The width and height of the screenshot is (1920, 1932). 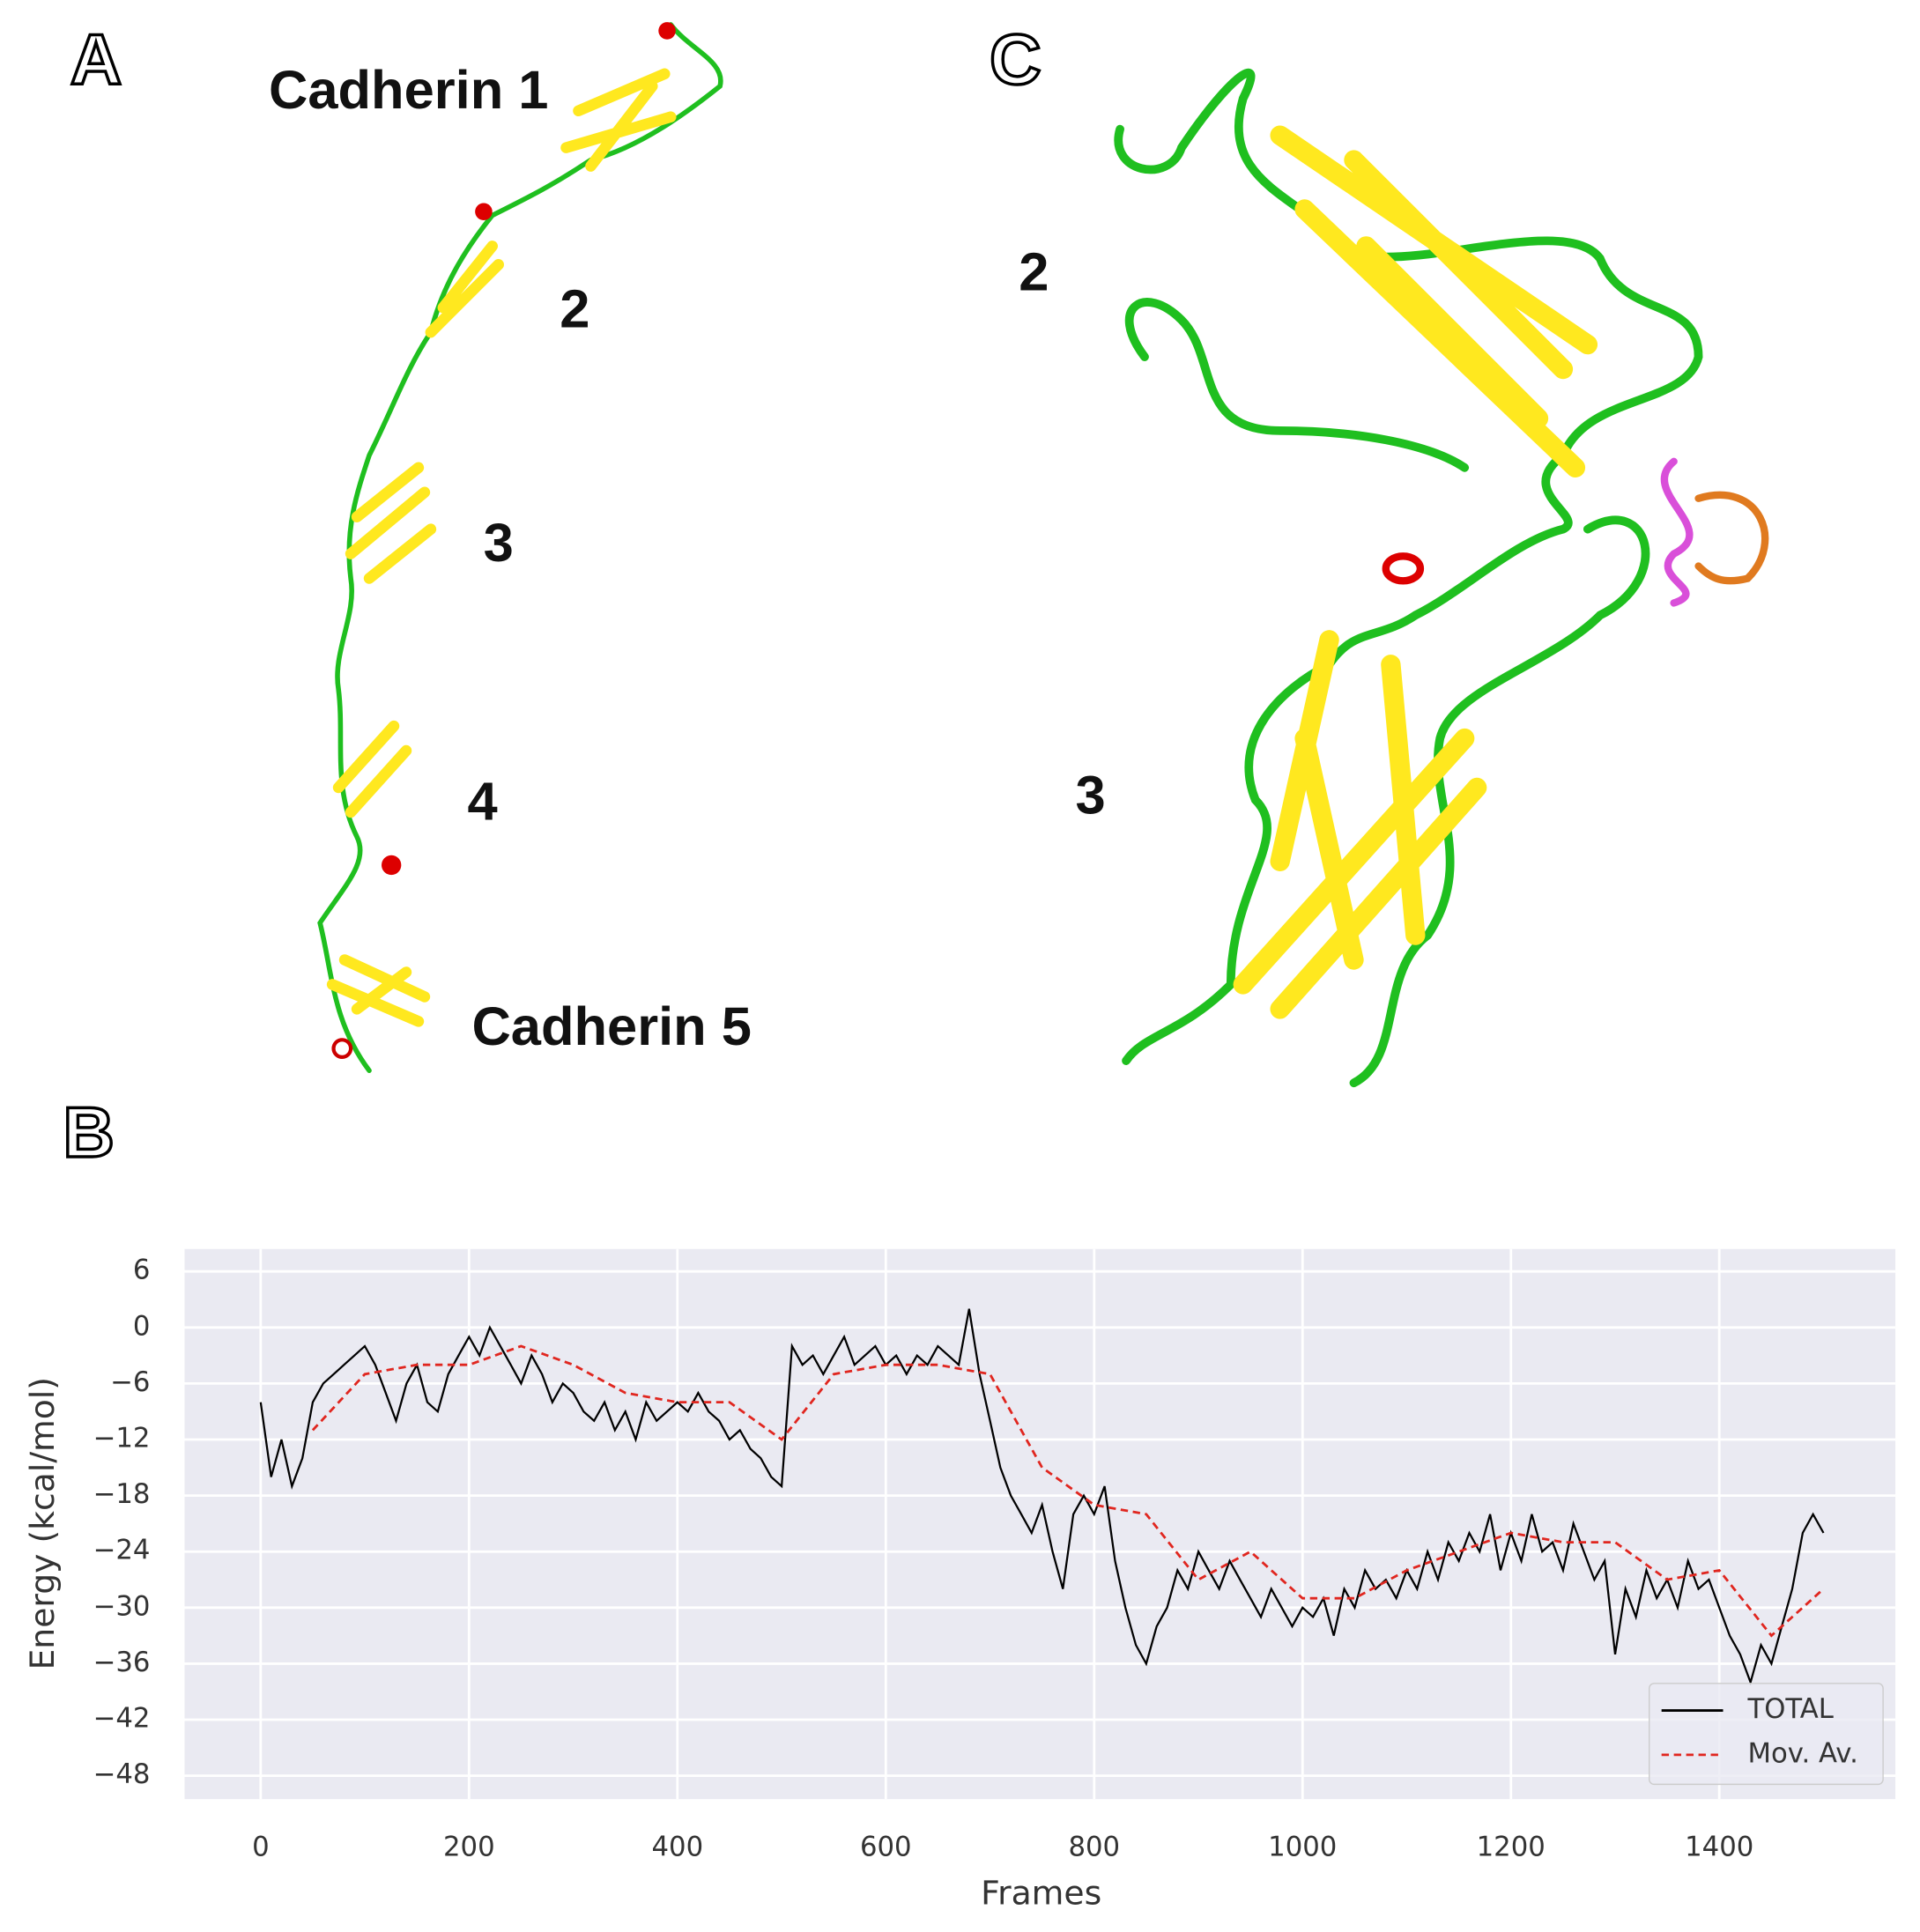 I want to click on legend-label: TOTAL, so click(x=1789, y=1709).